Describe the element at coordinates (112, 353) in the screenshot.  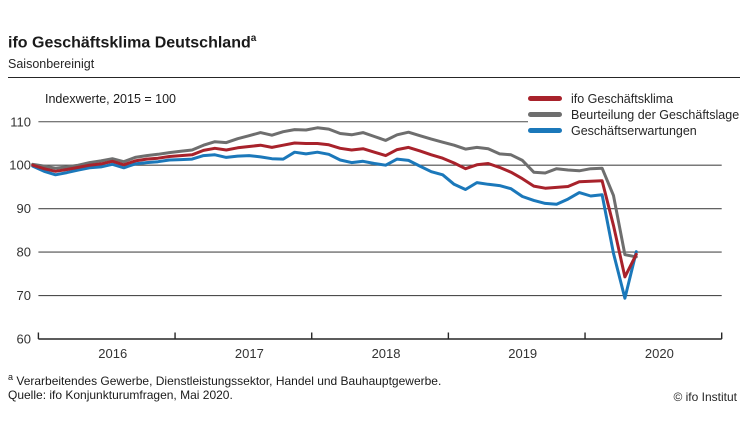
I see `x-tick-label-2016: 2016` at that location.